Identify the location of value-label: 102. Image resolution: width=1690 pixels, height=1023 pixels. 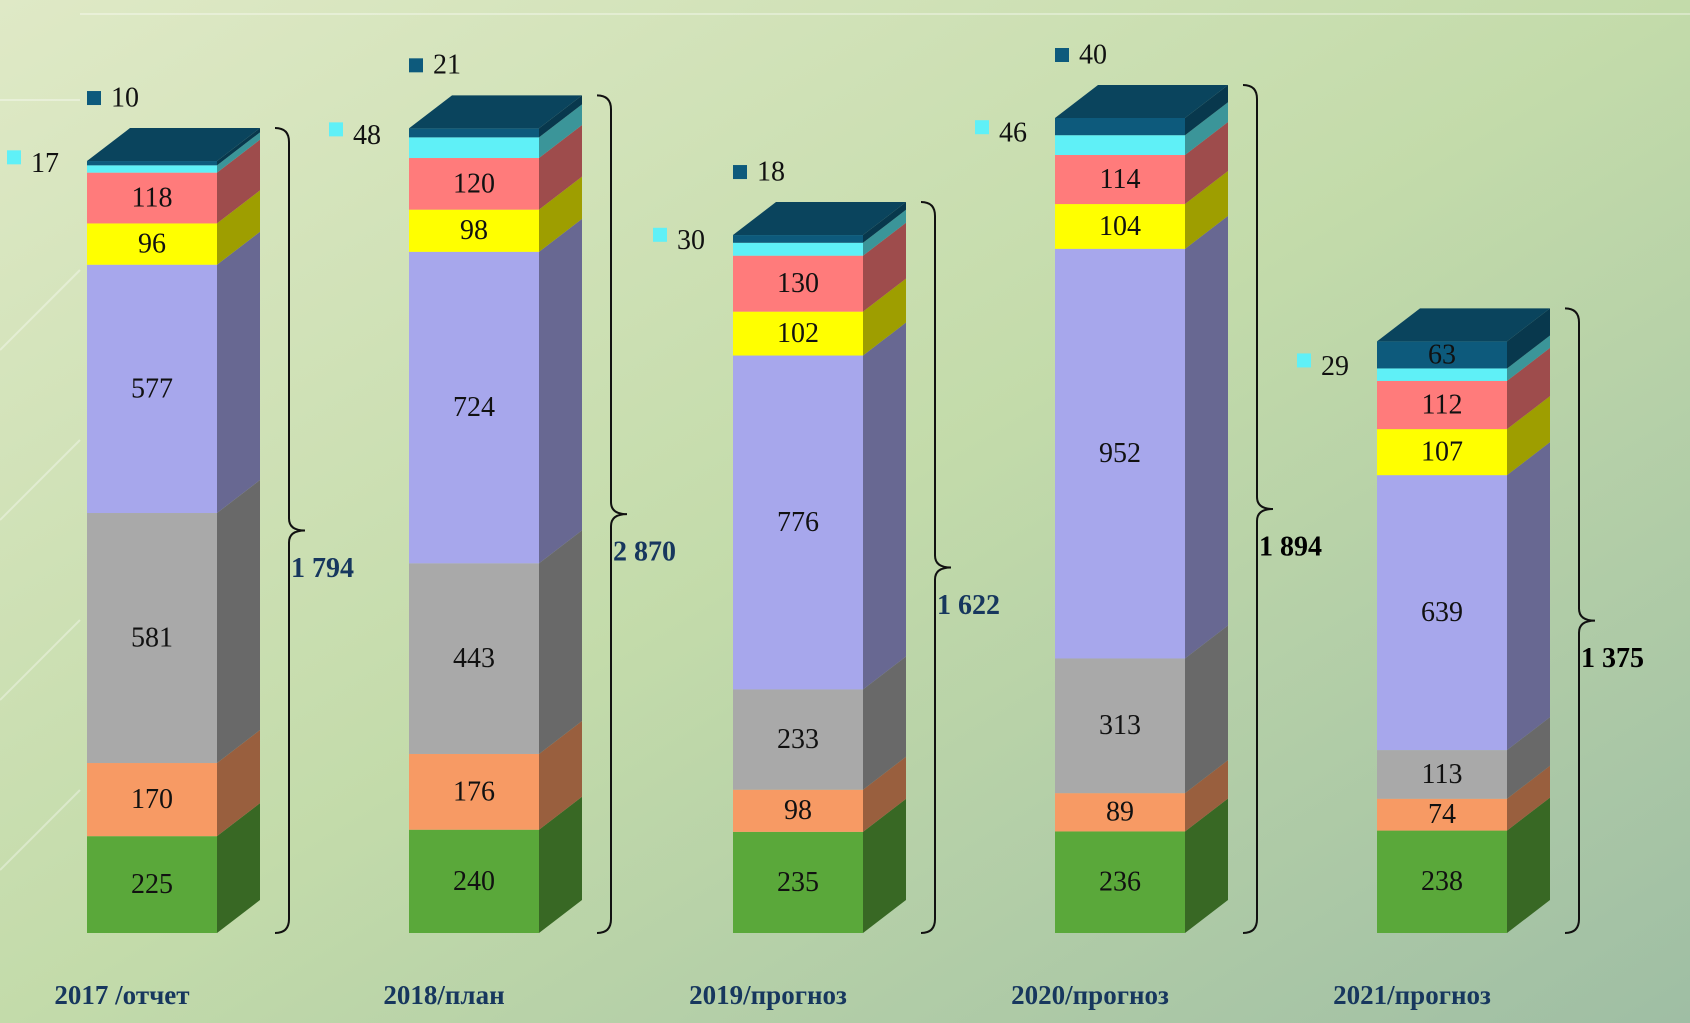
(798, 333).